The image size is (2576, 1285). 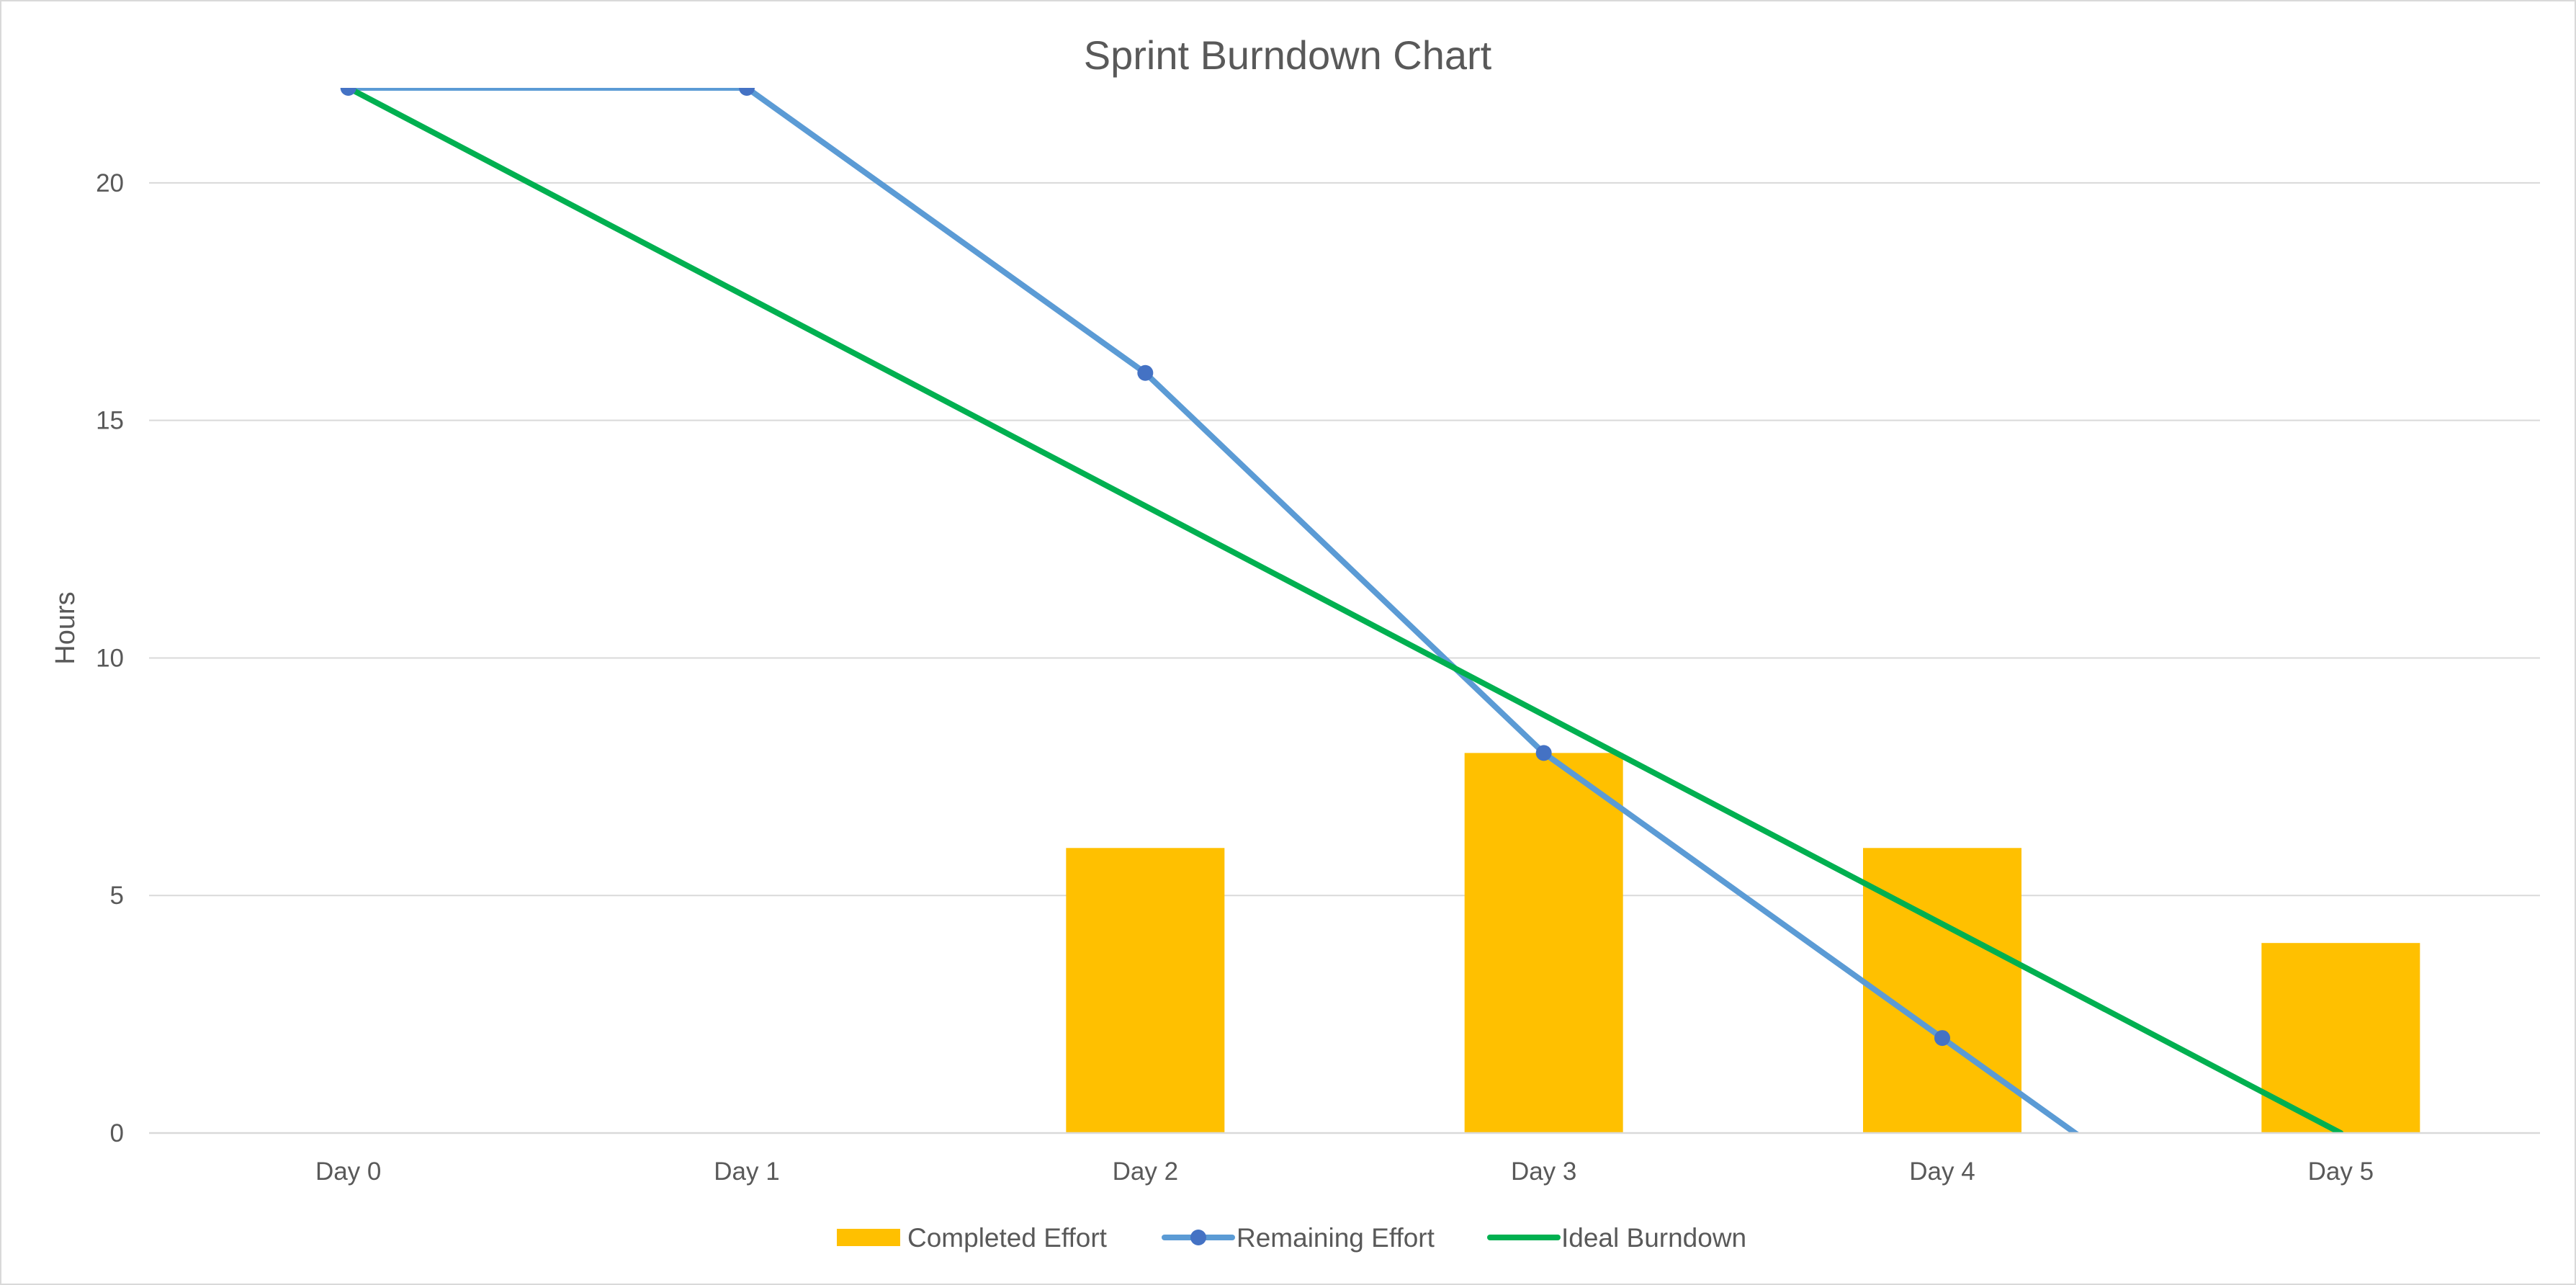 What do you see at coordinates (117, 896) in the screenshot?
I see `y-tick-label: 5` at bounding box center [117, 896].